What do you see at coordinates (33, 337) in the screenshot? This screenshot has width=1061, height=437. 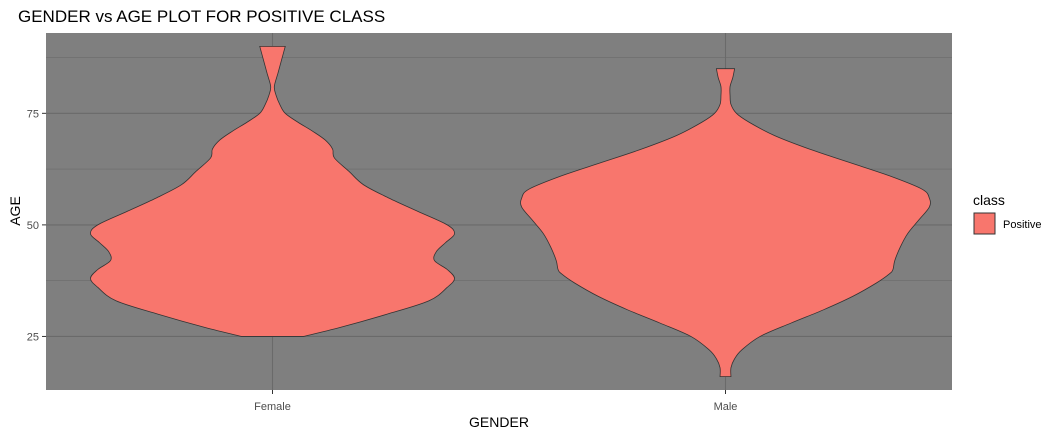 I see `y-tick-label: 25` at bounding box center [33, 337].